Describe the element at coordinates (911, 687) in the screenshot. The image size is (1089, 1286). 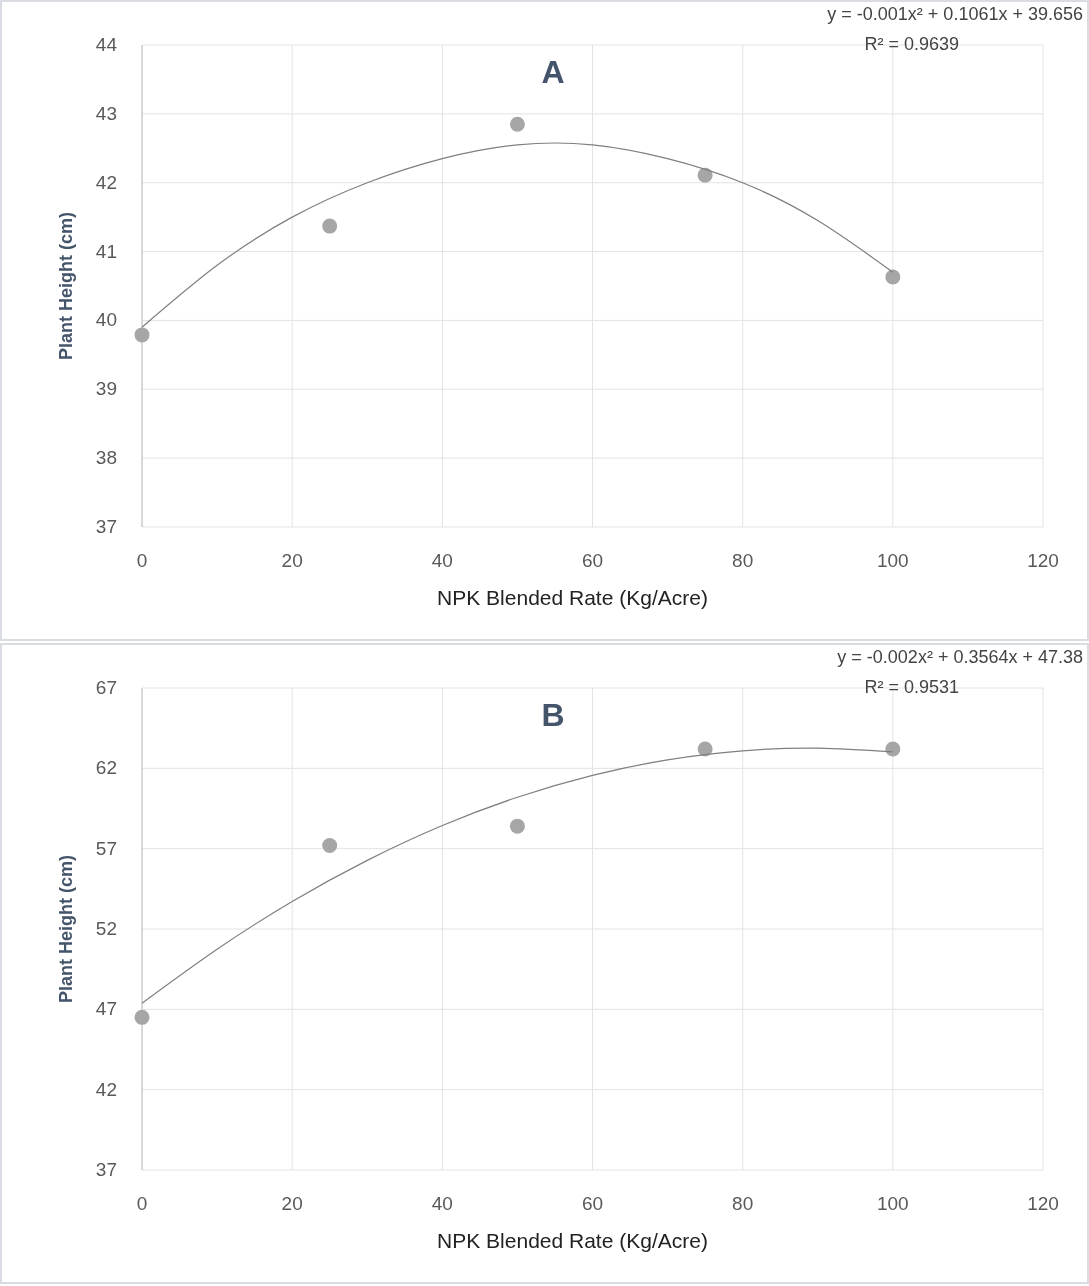
I see `annotation: R² = 0.9531` at that location.